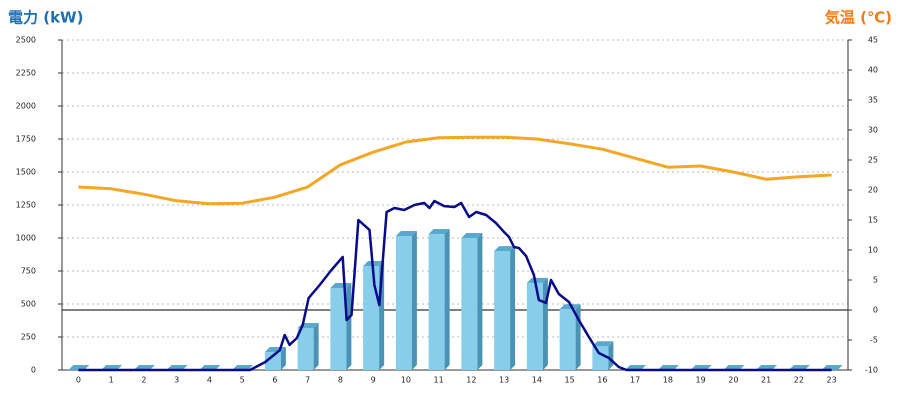 Image resolution: width=900 pixels, height=400 pixels. I want to click on x-tick-label: 20, so click(733, 380).